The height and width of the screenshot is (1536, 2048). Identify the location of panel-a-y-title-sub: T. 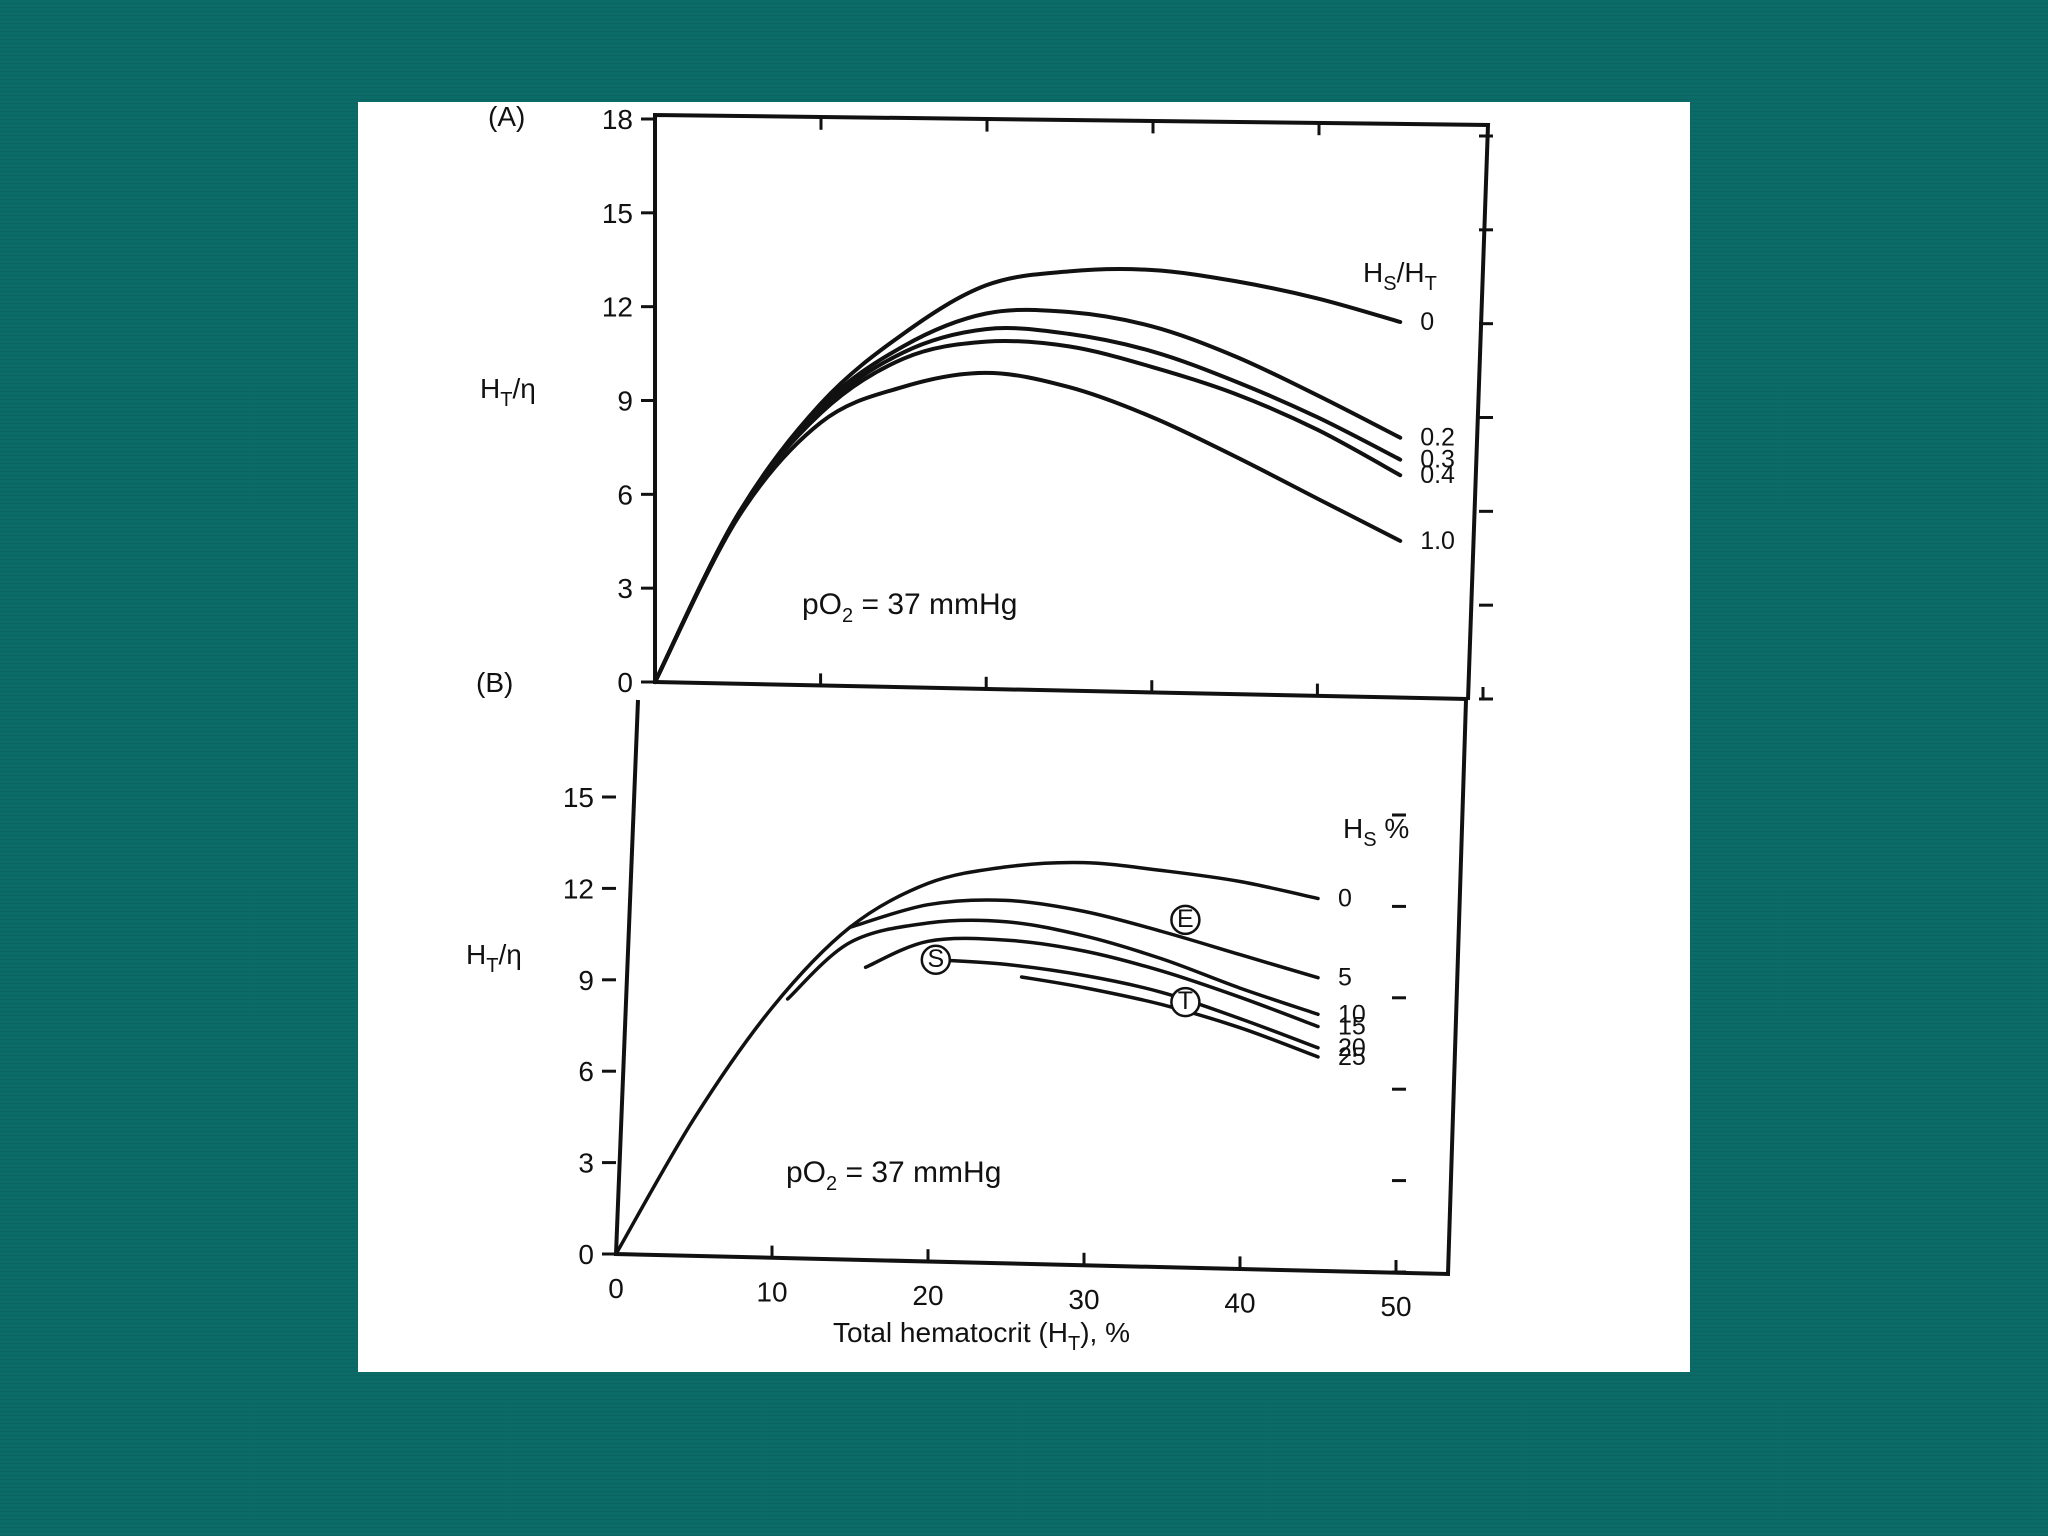
(506, 400).